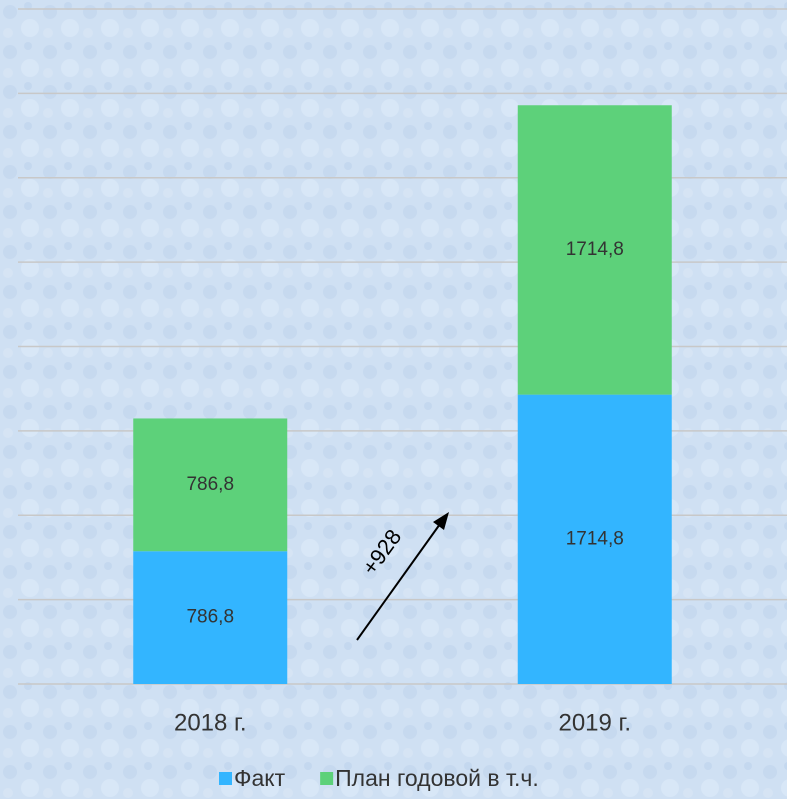 The image size is (787, 799). What do you see at coordinates (210, 722) in the screenshot?
I see `x-tick-label: 2018 г.` at bounding box center [210, 722].